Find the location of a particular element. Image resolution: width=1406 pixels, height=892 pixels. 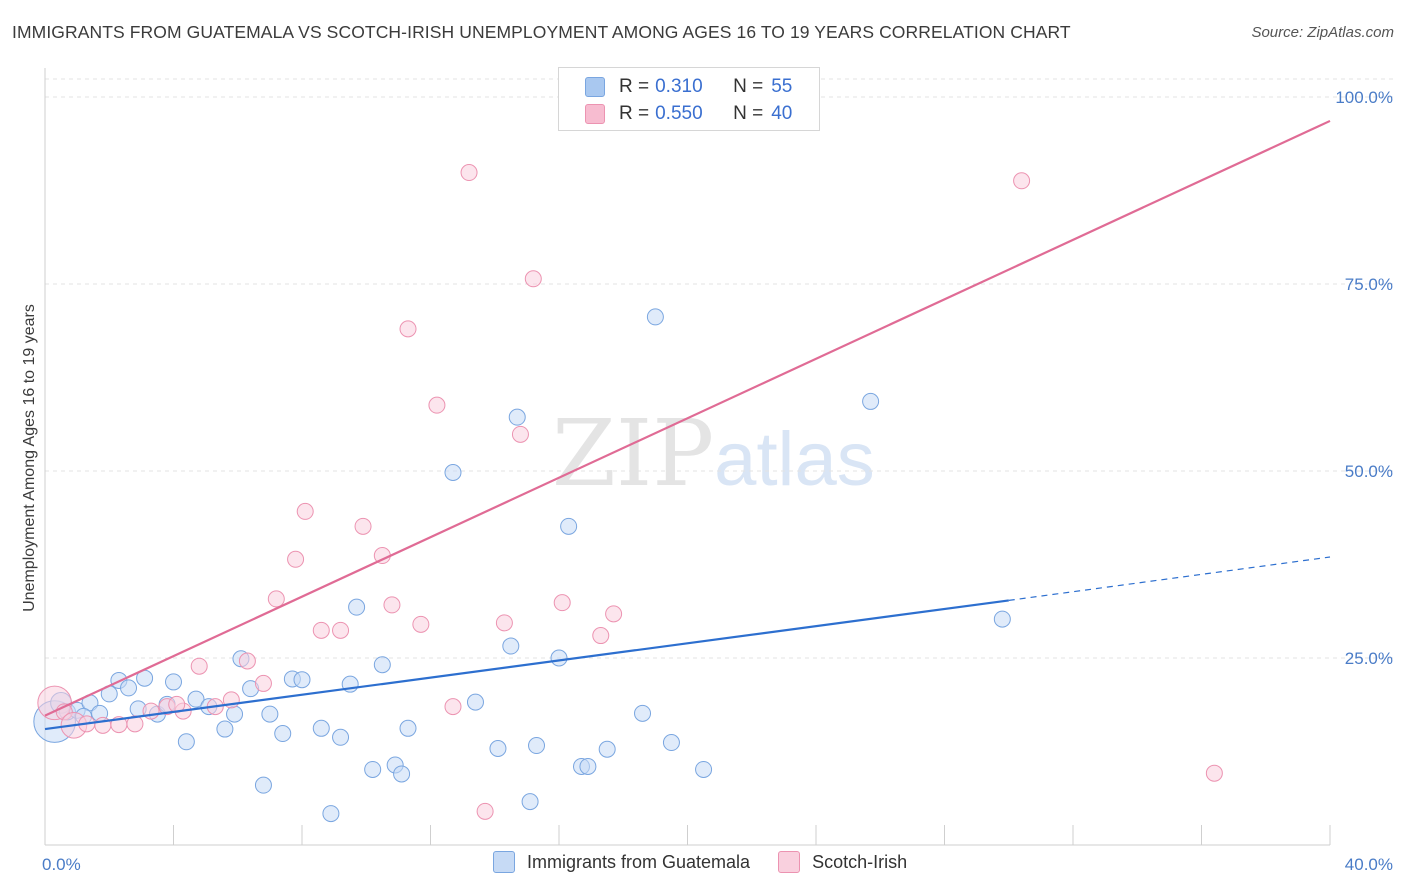

y-tick-label: 75.0% is located at coordinates (1369, 284).